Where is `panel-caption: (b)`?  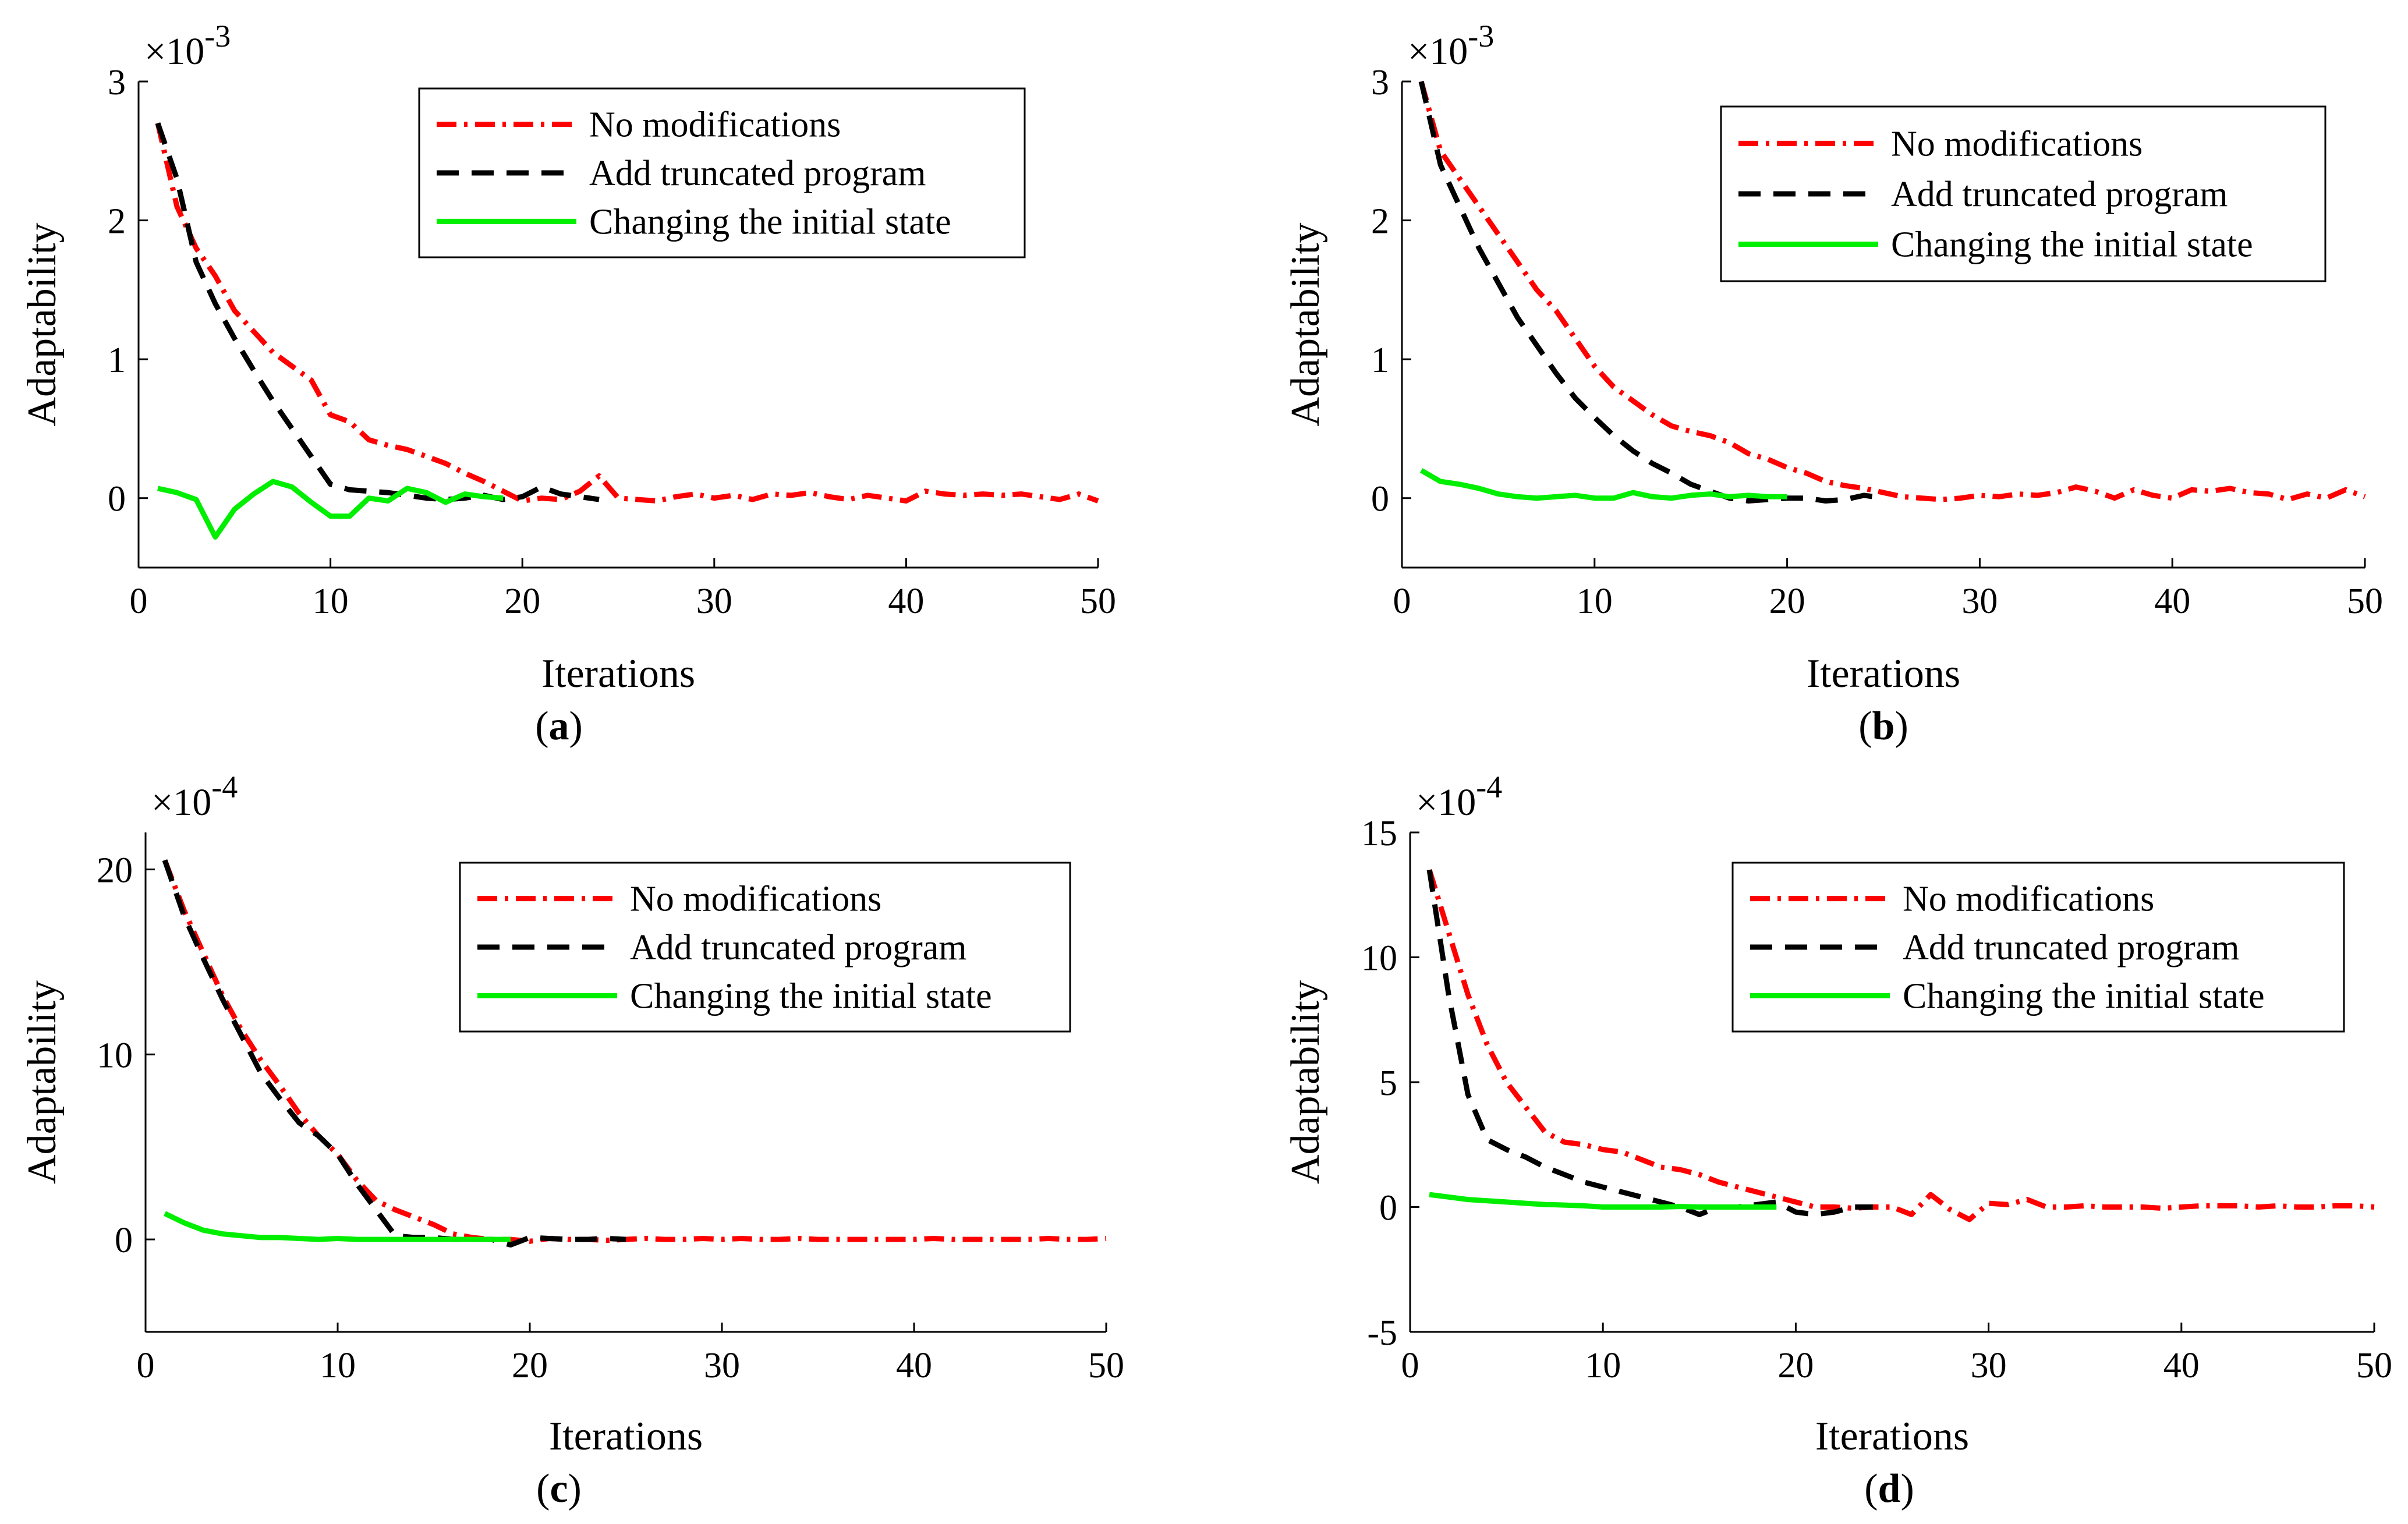
panel-caption: (b) is located at coordinates (1883, 726).